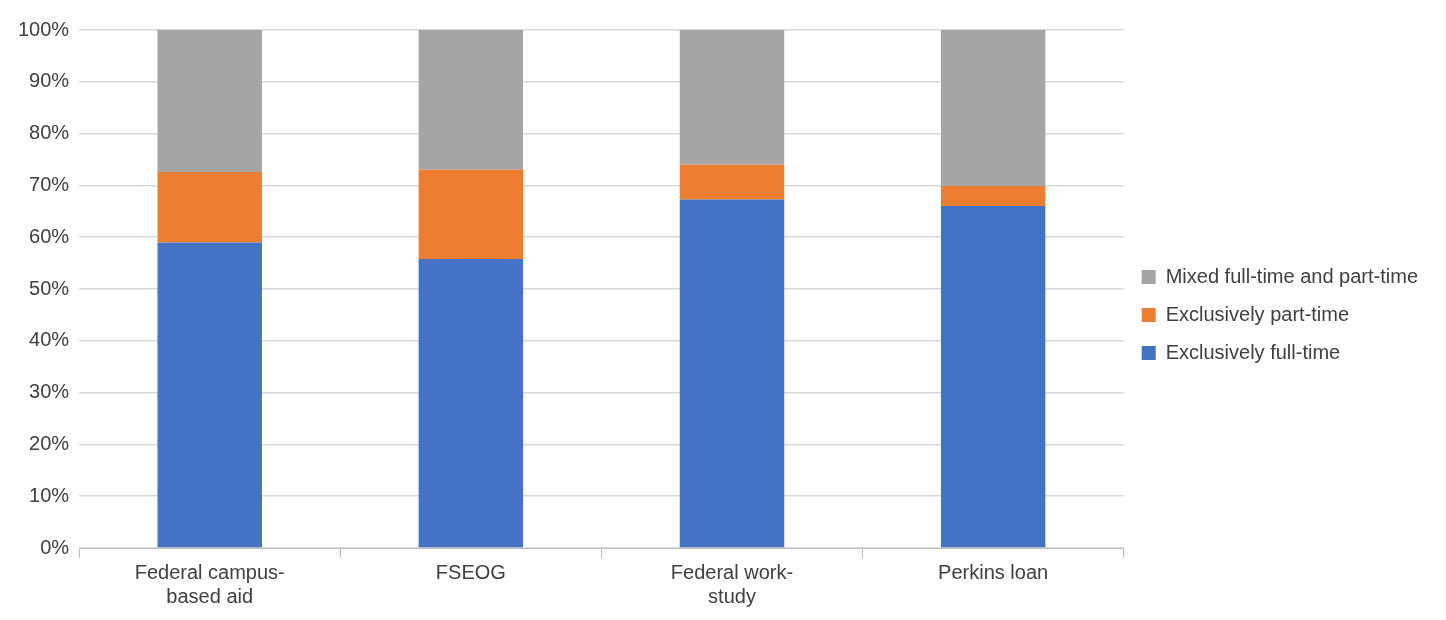 The image size is (1446, 620). Describe the element at coordinates (55, 546) in the screenshot. I see `y-tick-label: 0%` at that location.